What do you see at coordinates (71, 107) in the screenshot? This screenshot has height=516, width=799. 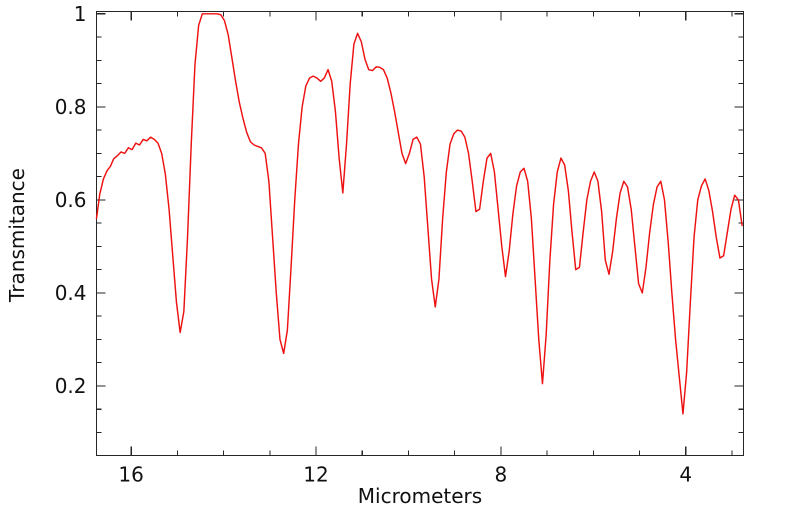 I see `y-tick-label-3: 0.8` at bounding box center [71, 107].